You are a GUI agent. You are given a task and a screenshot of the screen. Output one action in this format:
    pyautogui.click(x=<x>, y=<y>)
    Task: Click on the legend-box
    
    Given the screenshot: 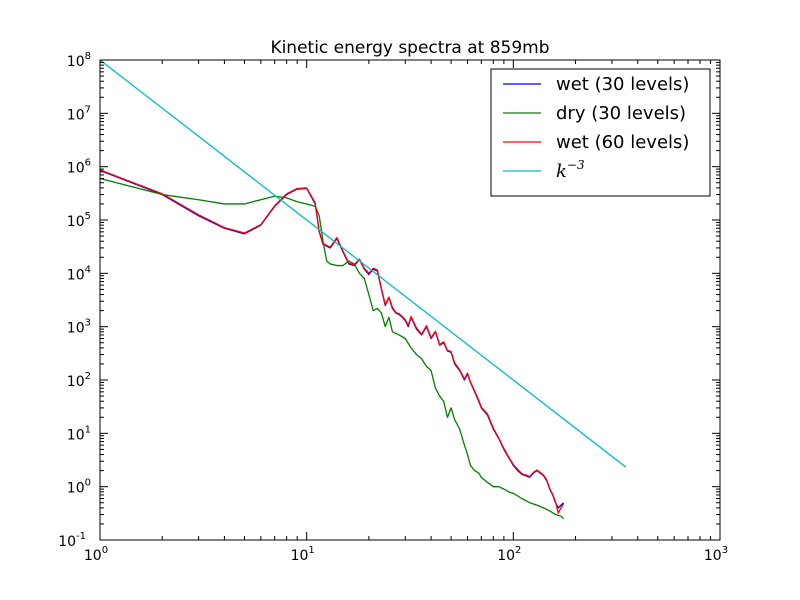 What is the action you would take?
    pyautogui.click(x=600, y=132)
    